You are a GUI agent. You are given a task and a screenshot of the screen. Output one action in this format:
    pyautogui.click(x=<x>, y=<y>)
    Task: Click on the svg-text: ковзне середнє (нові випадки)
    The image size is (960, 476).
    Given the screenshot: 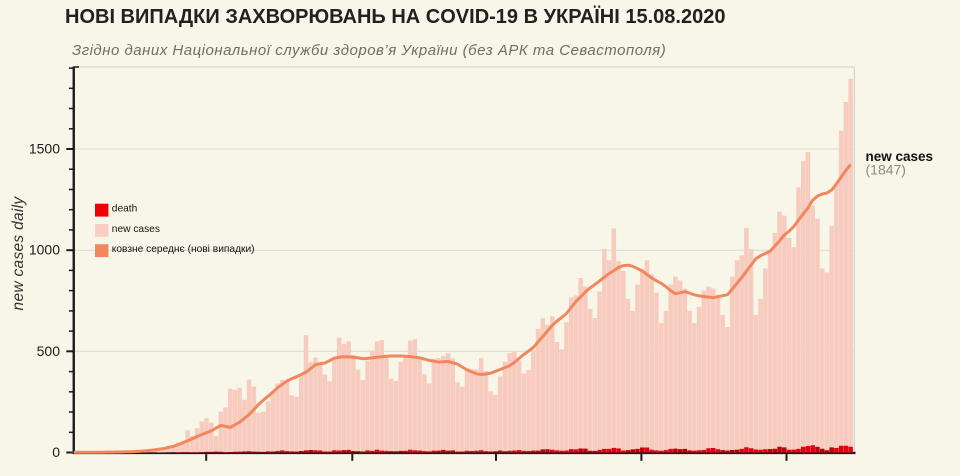 What is the action you would take?
    pyautogui.click(x=183, y=249)
    